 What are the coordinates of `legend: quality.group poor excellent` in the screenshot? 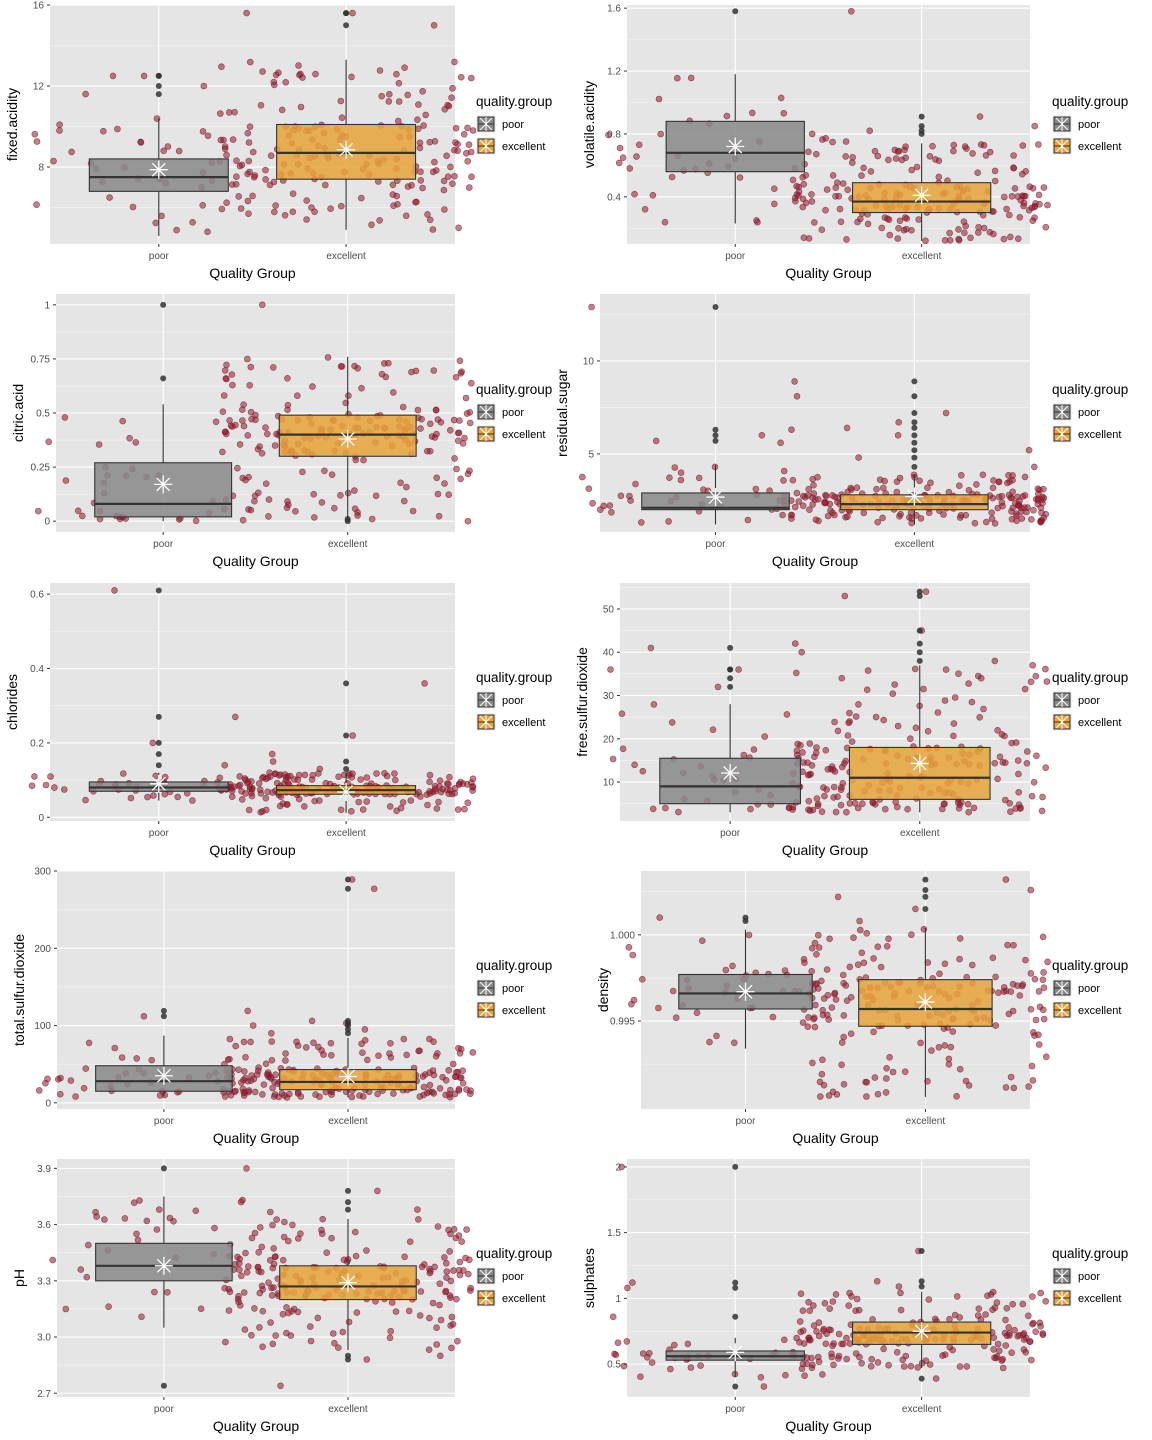 It's located at (514, 1276).